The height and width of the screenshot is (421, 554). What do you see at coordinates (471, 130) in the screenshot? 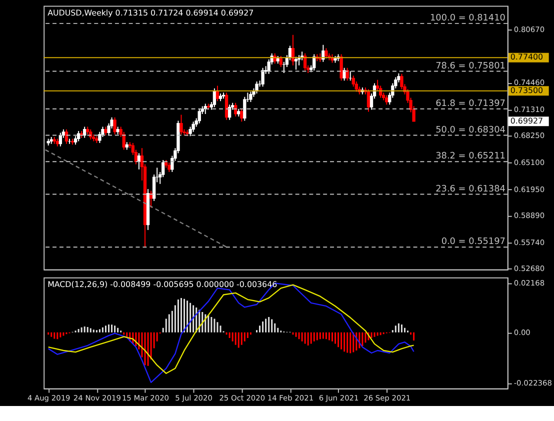
I see `ref-line-label: 50.0 = 0.68304` at bounding box center [471, 130].